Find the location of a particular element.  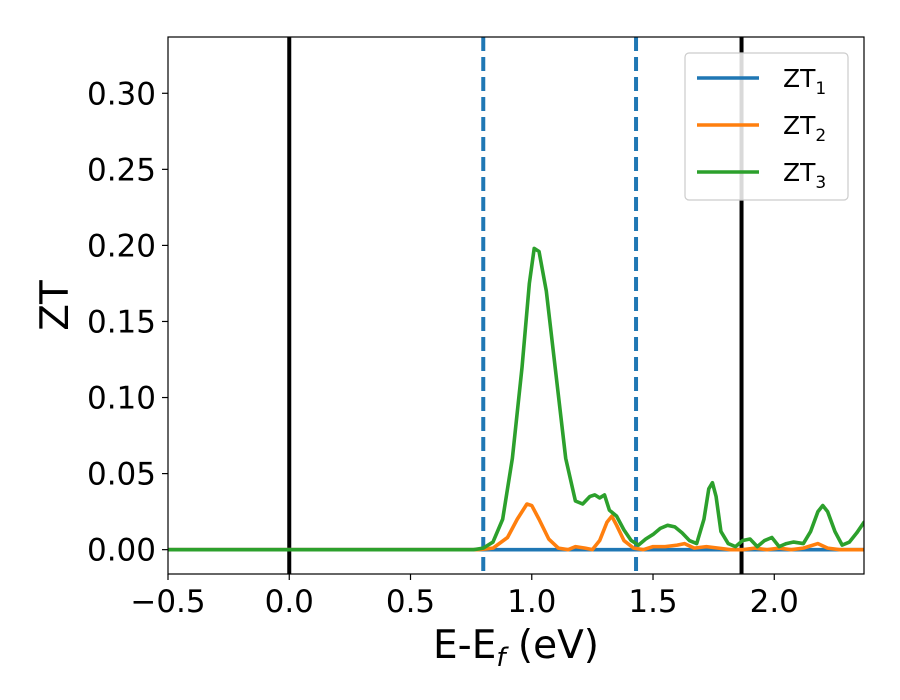

x-tick-label: 1.0 is located at coordinates (531, 602).